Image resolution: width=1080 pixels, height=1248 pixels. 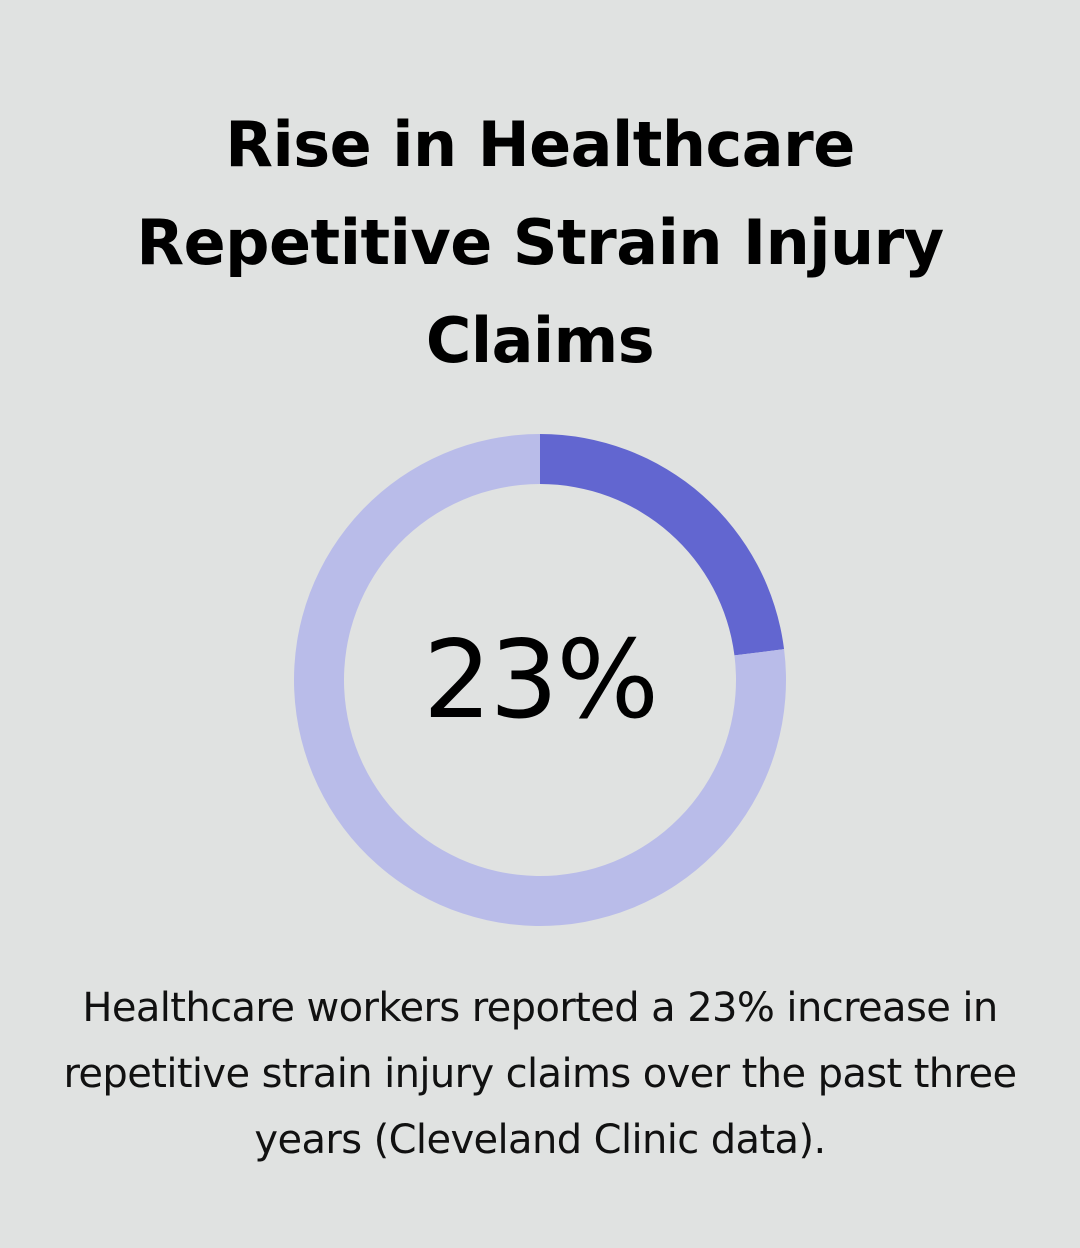 I want to click on center-value-label: 23%, so click(x=540, y=680).